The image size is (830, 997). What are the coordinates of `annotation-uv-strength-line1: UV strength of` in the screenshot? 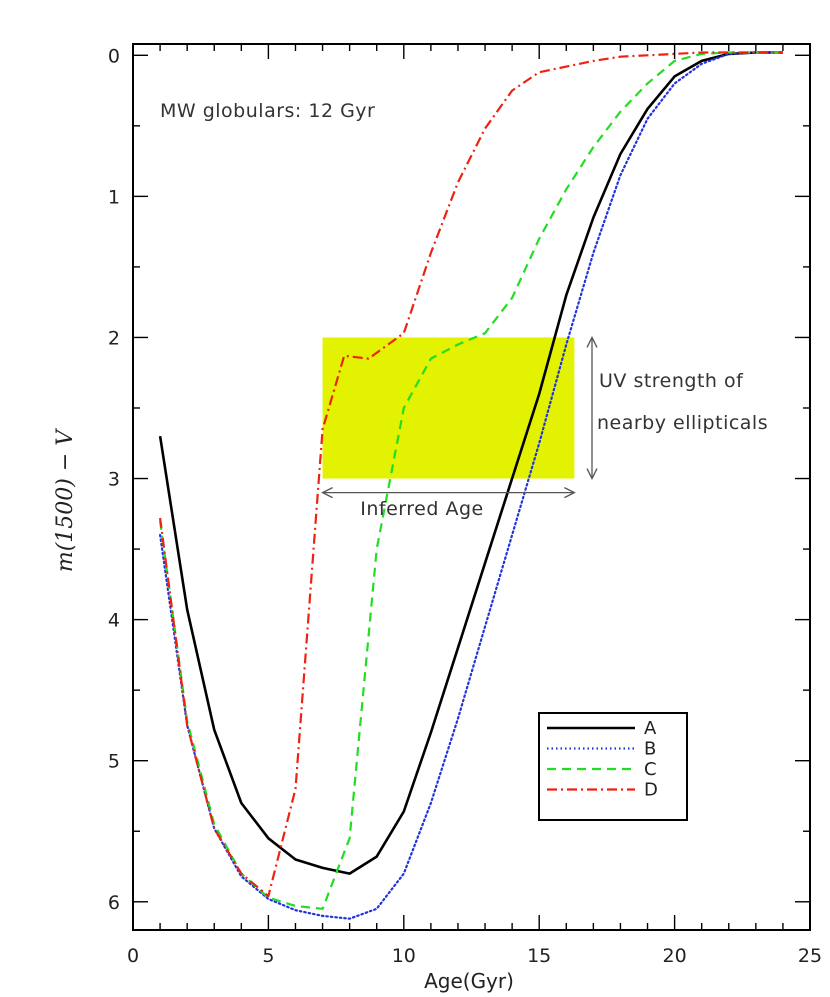 It's located at (671, 381).